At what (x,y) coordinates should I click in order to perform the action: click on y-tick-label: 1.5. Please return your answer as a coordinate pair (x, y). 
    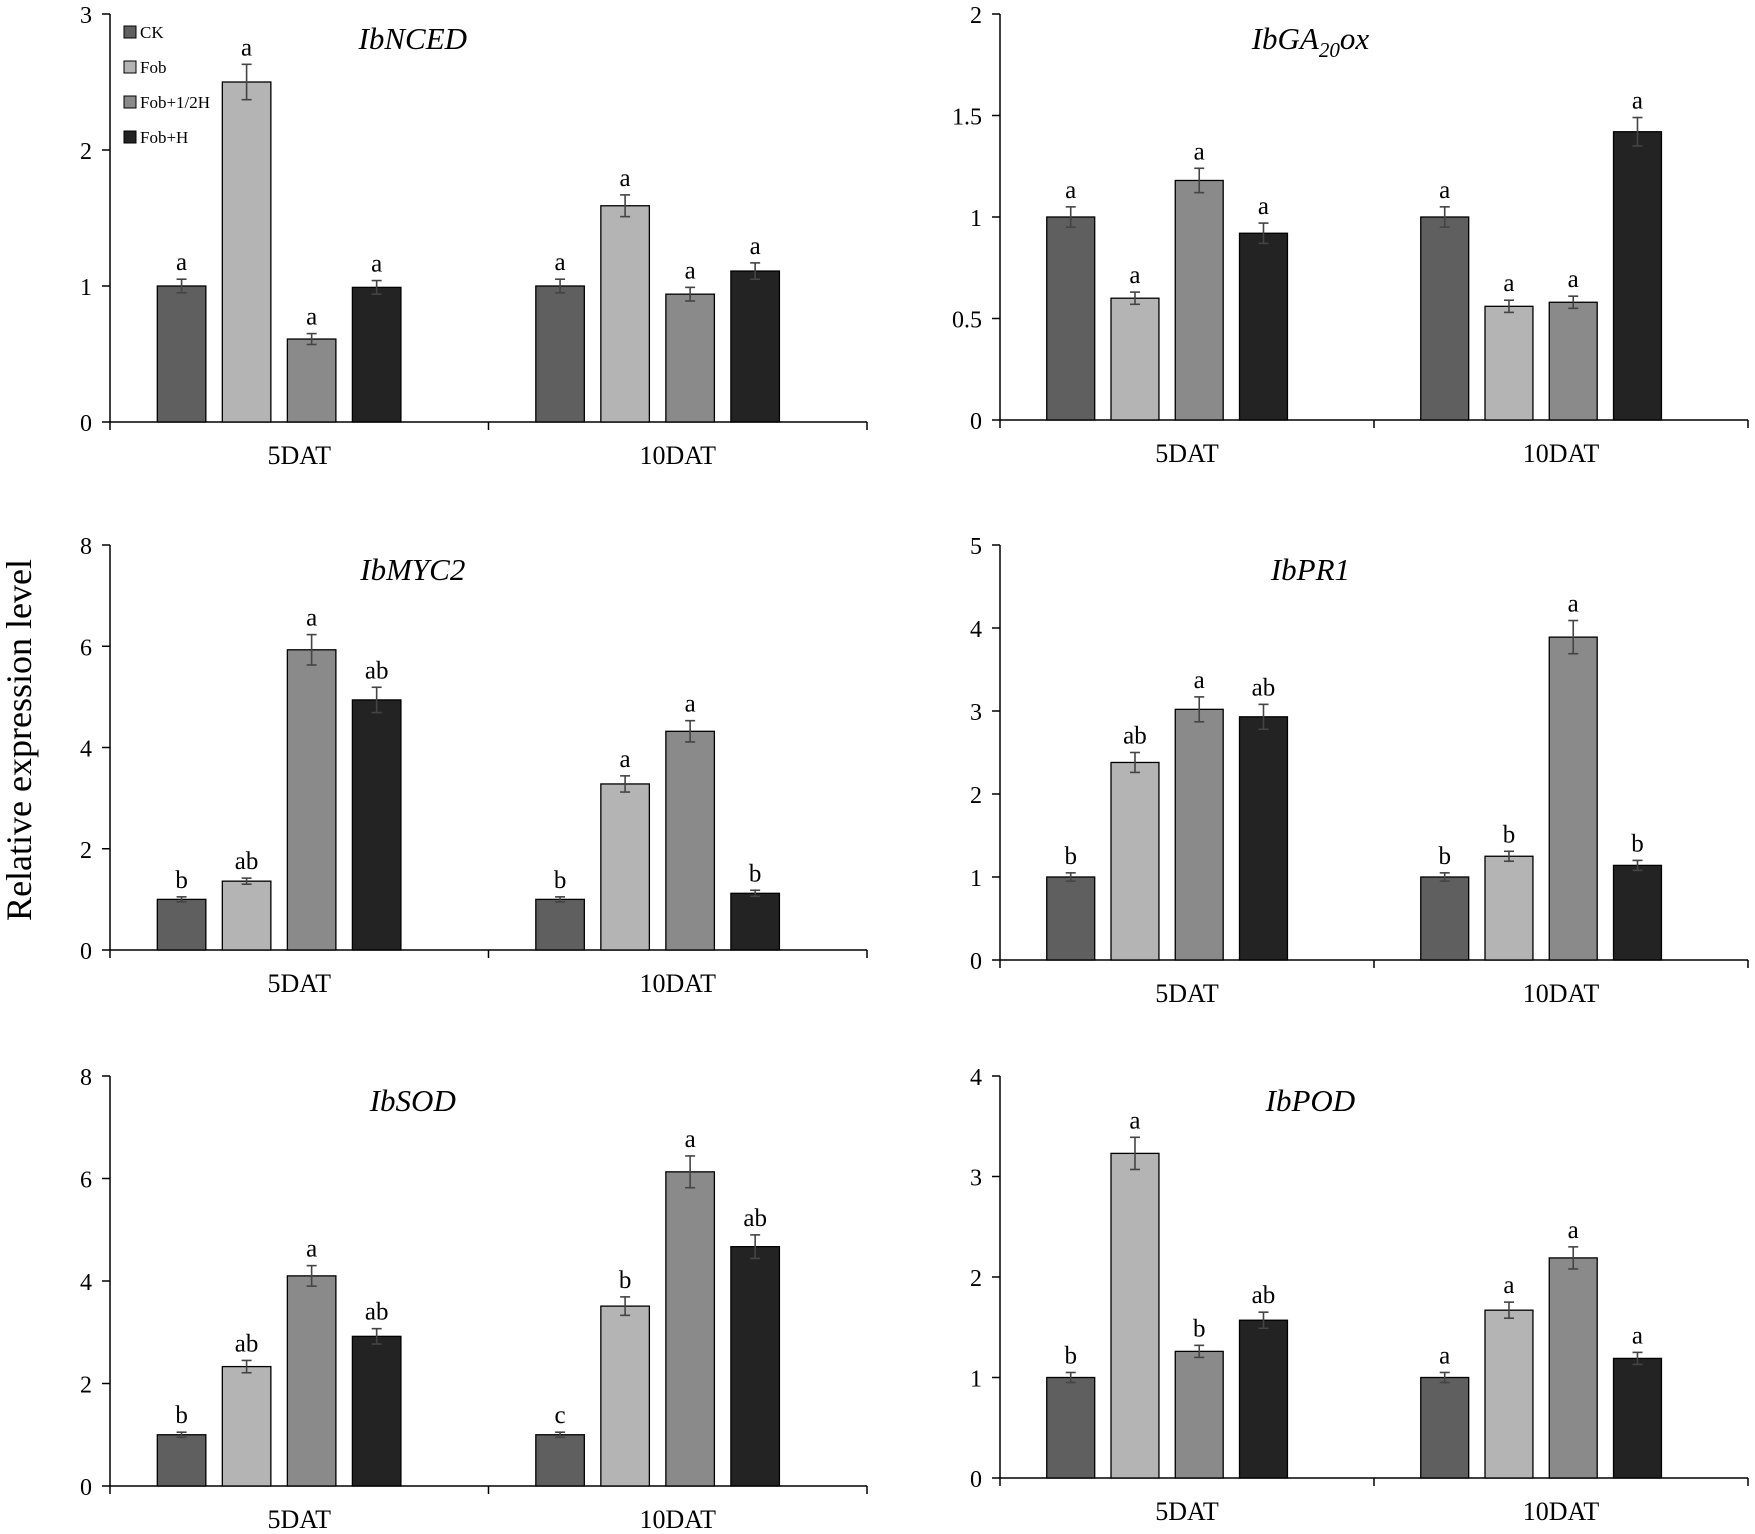
    Looking at the image, I should click on (967, 118).